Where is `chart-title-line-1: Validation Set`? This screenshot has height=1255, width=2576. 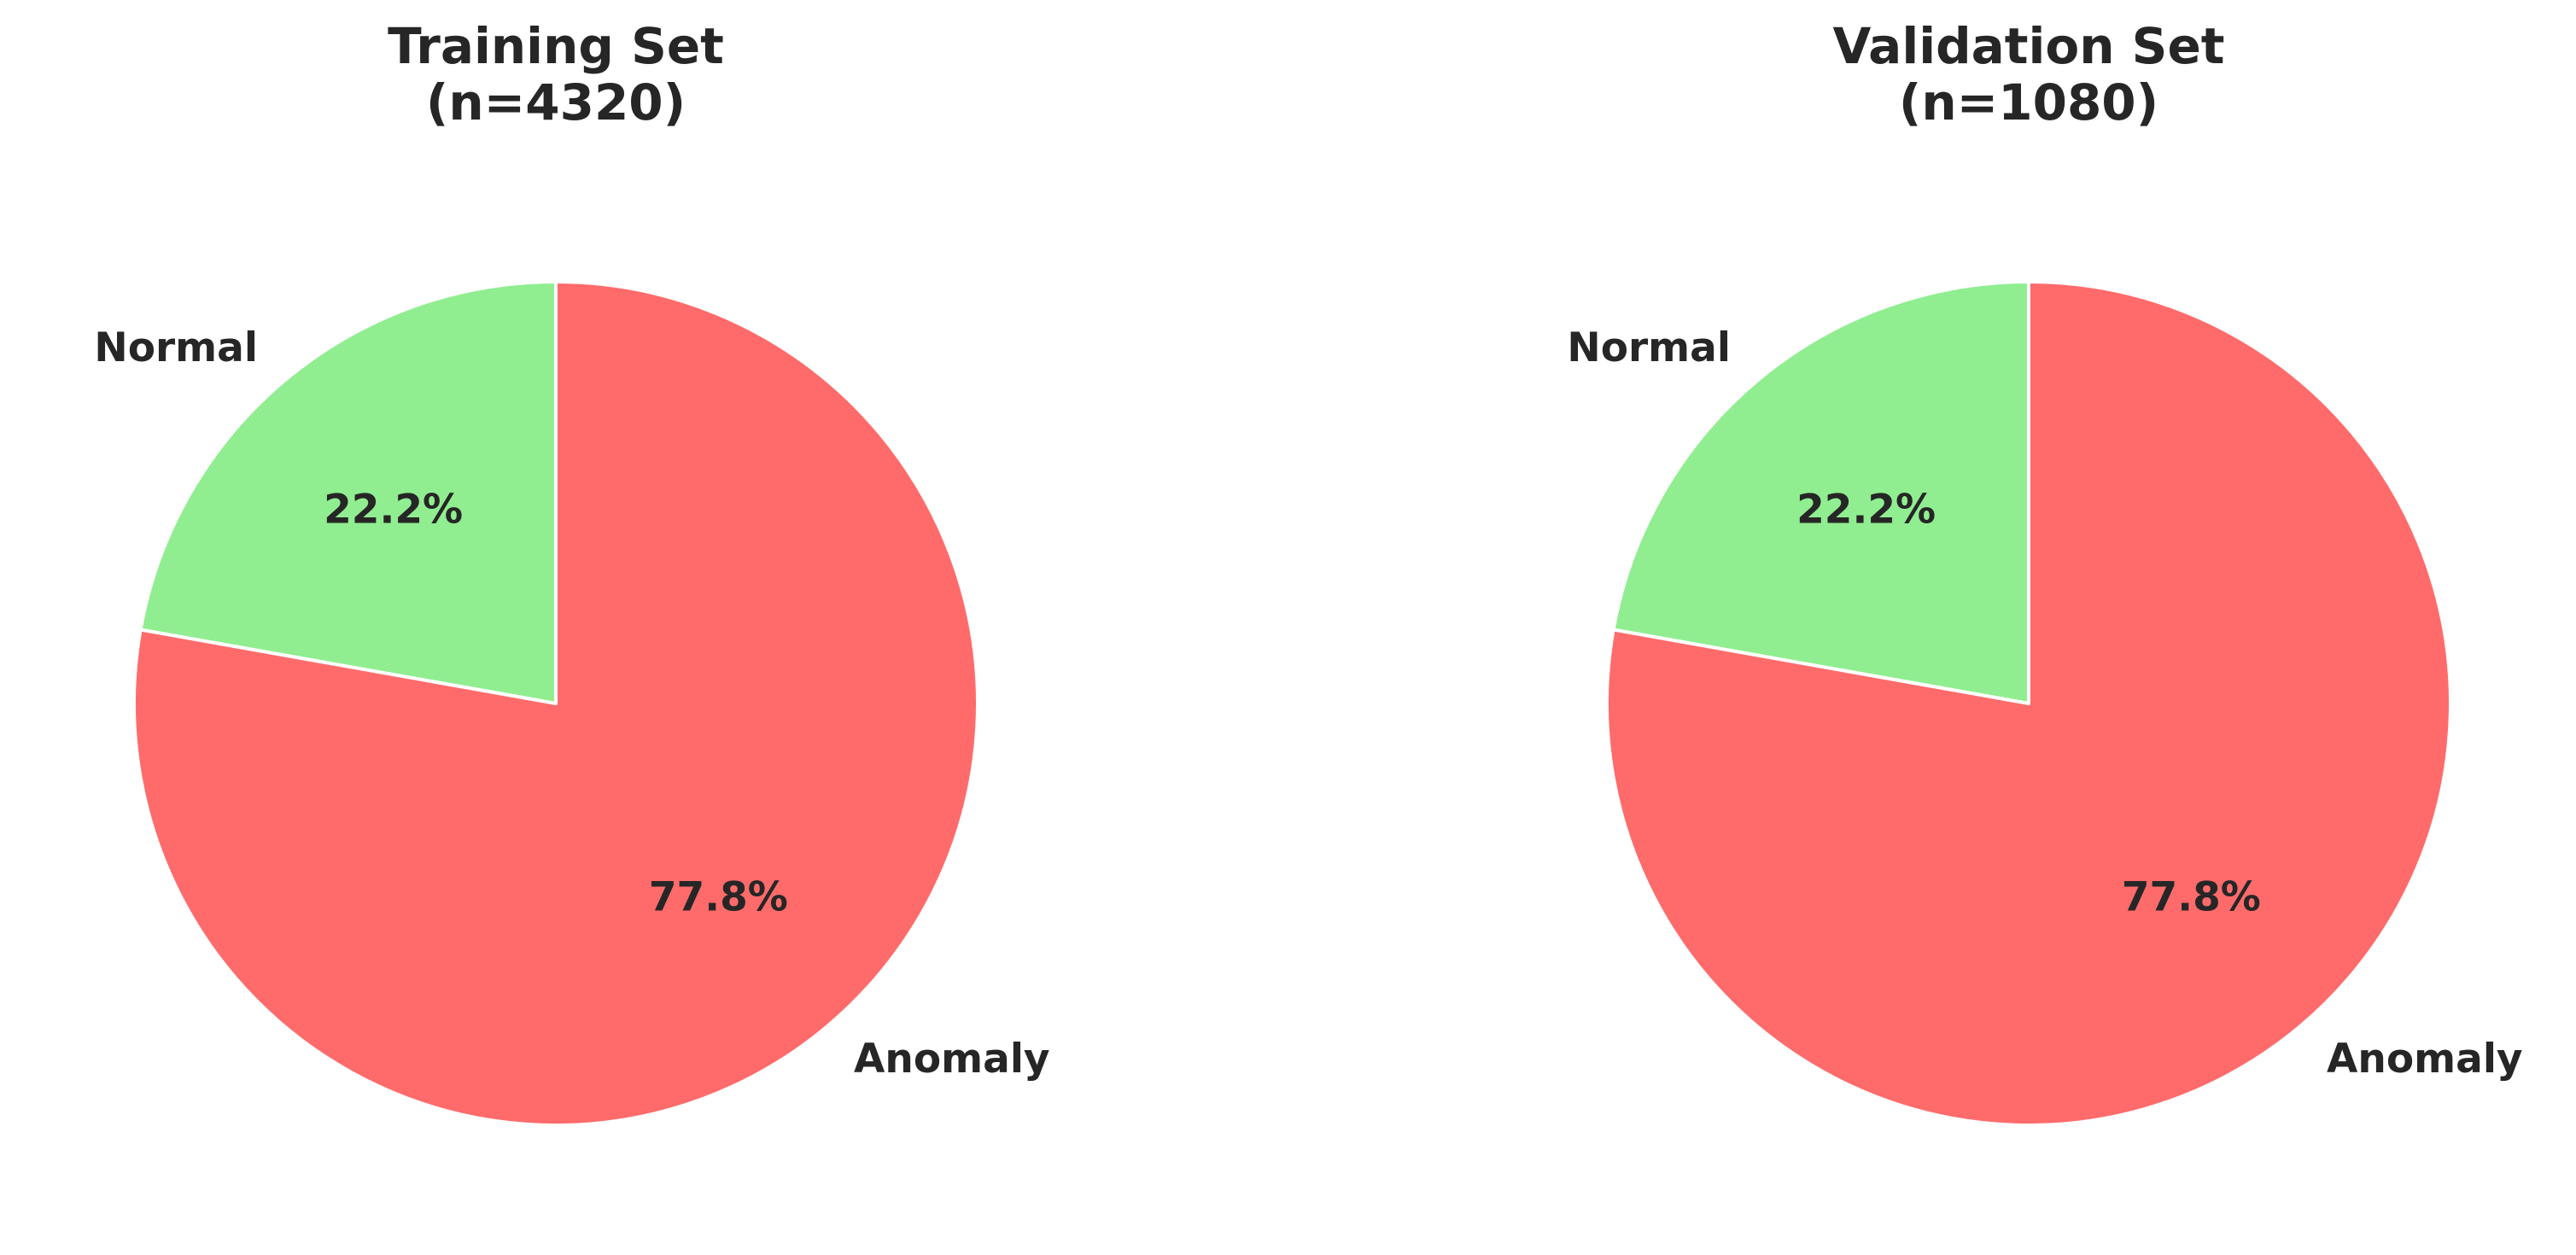
chart-title-line-1: Validation Set is located at coordinates (2028, 46).